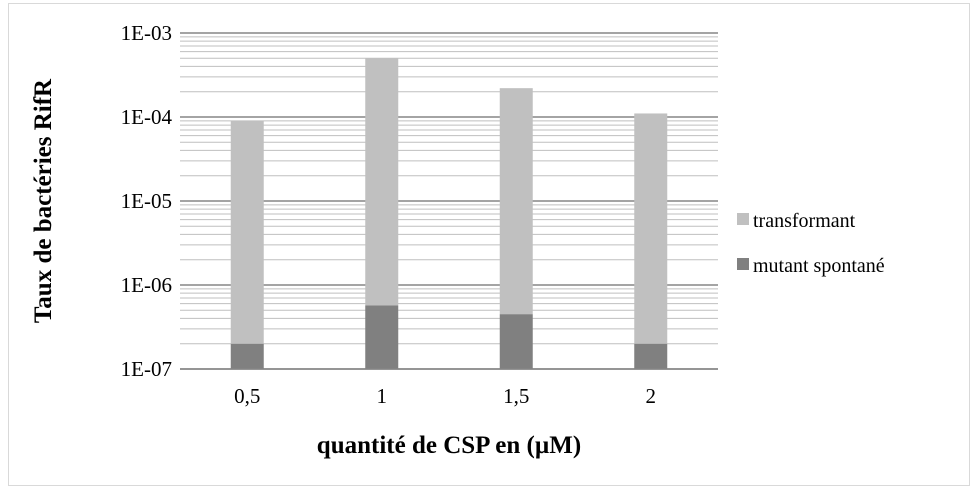 This screenshot has width=973, height=490. Describe the element at coordinates (147, 117) in the screenshot. I see `y-tick-label: 1E-04` at that location.